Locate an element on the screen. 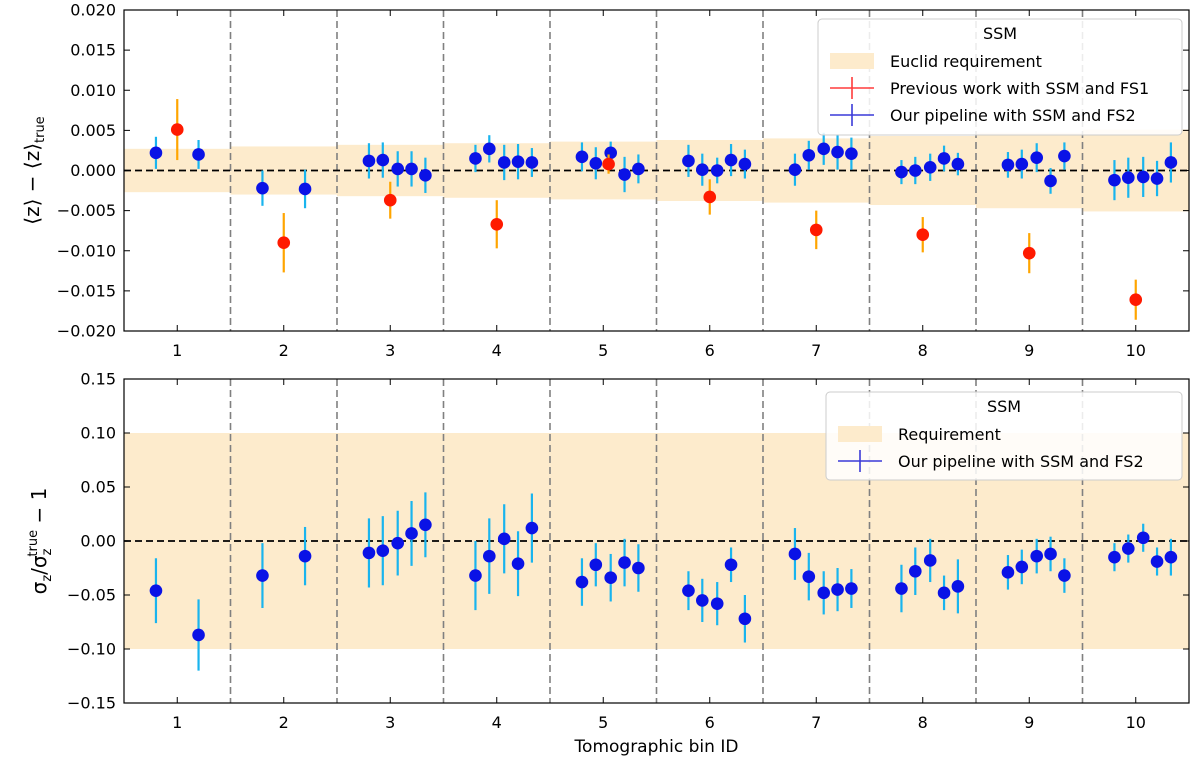 This screenshot has height=762, width=1200. top-ytick-label: −0.005 is located at coordinates (86, 210).